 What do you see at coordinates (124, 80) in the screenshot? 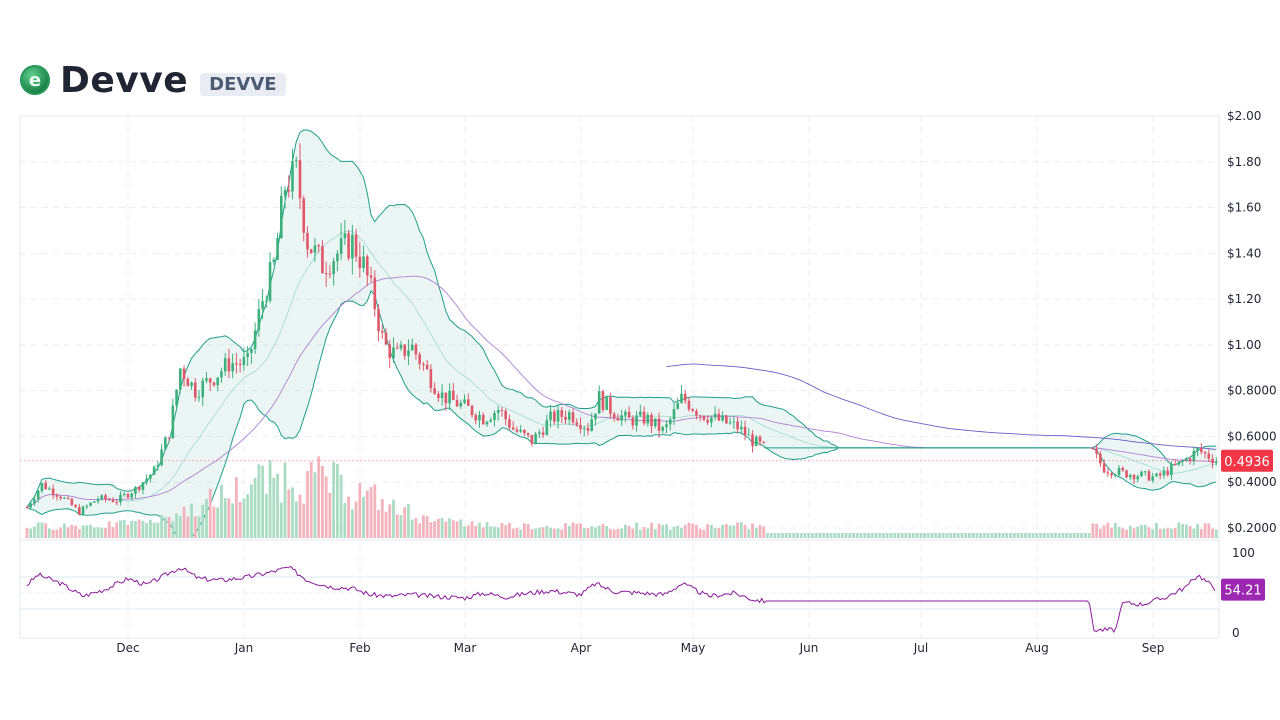
I see `asset-name: Devve` at bounding box center [124, 80].